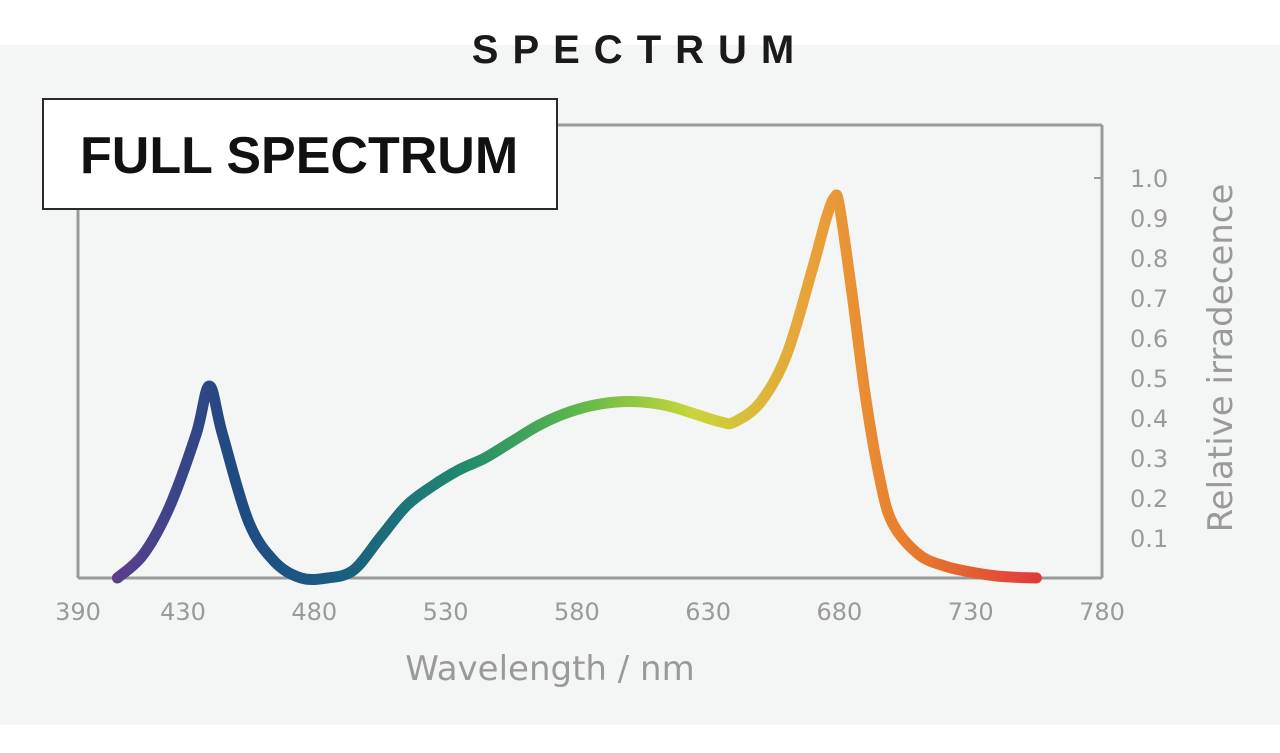 The height and width of the screenshot is (753, 1280). Describe the element at coordinates (549, 669) in the screenshot. I see `x-axis-title: Wavelength / nm` at that location.